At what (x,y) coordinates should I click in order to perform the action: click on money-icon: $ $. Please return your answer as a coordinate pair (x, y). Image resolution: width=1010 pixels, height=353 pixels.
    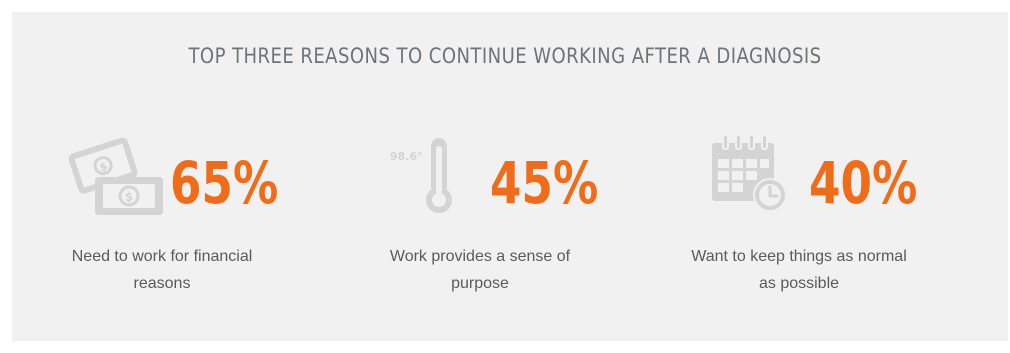
    Looking at the image, I should click on (117, 180).